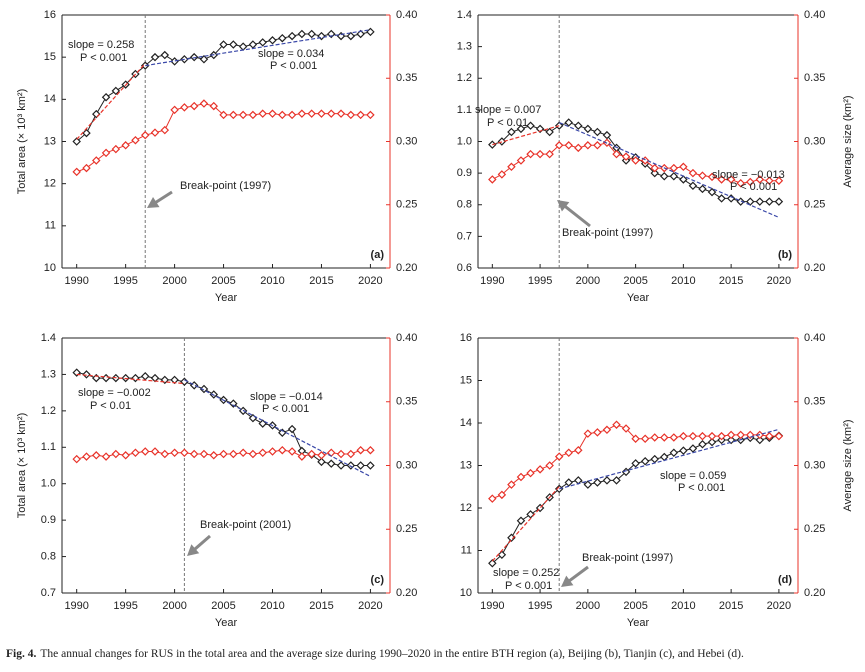 The height and width of the screenshot is (672, 865). Describe the element at coordinates (814, 529) in the screenshot. I see `y2-tick-label: 0.25` at that location.